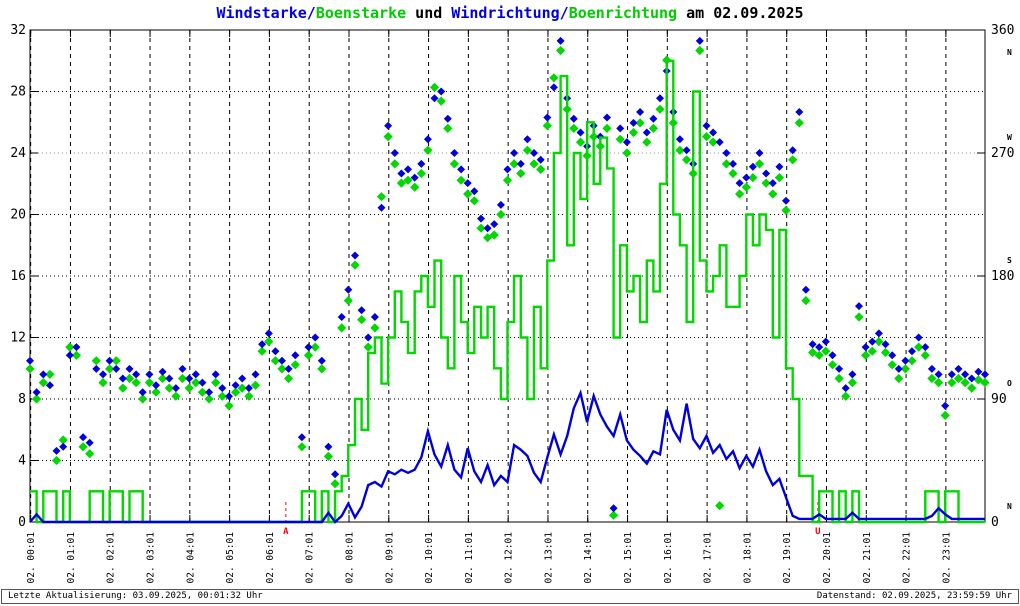 The image size is (1020, 606). What do you see at coordinates (469, 558) in the screenshot?
I see `svg-text: 02. 11:01` at bounding box center [469, 558].